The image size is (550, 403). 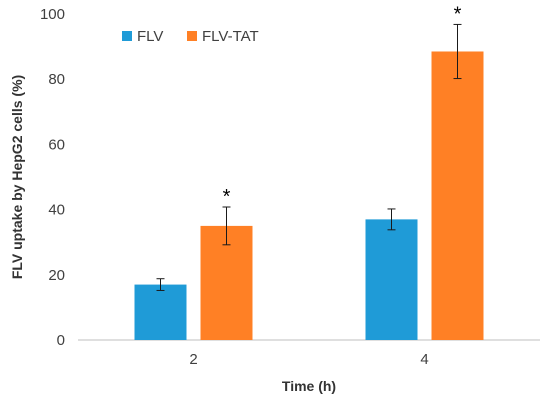 I want to click on y-axis-title: FLV uptake by HepG2 cells (%), so click(x=17, y=177).